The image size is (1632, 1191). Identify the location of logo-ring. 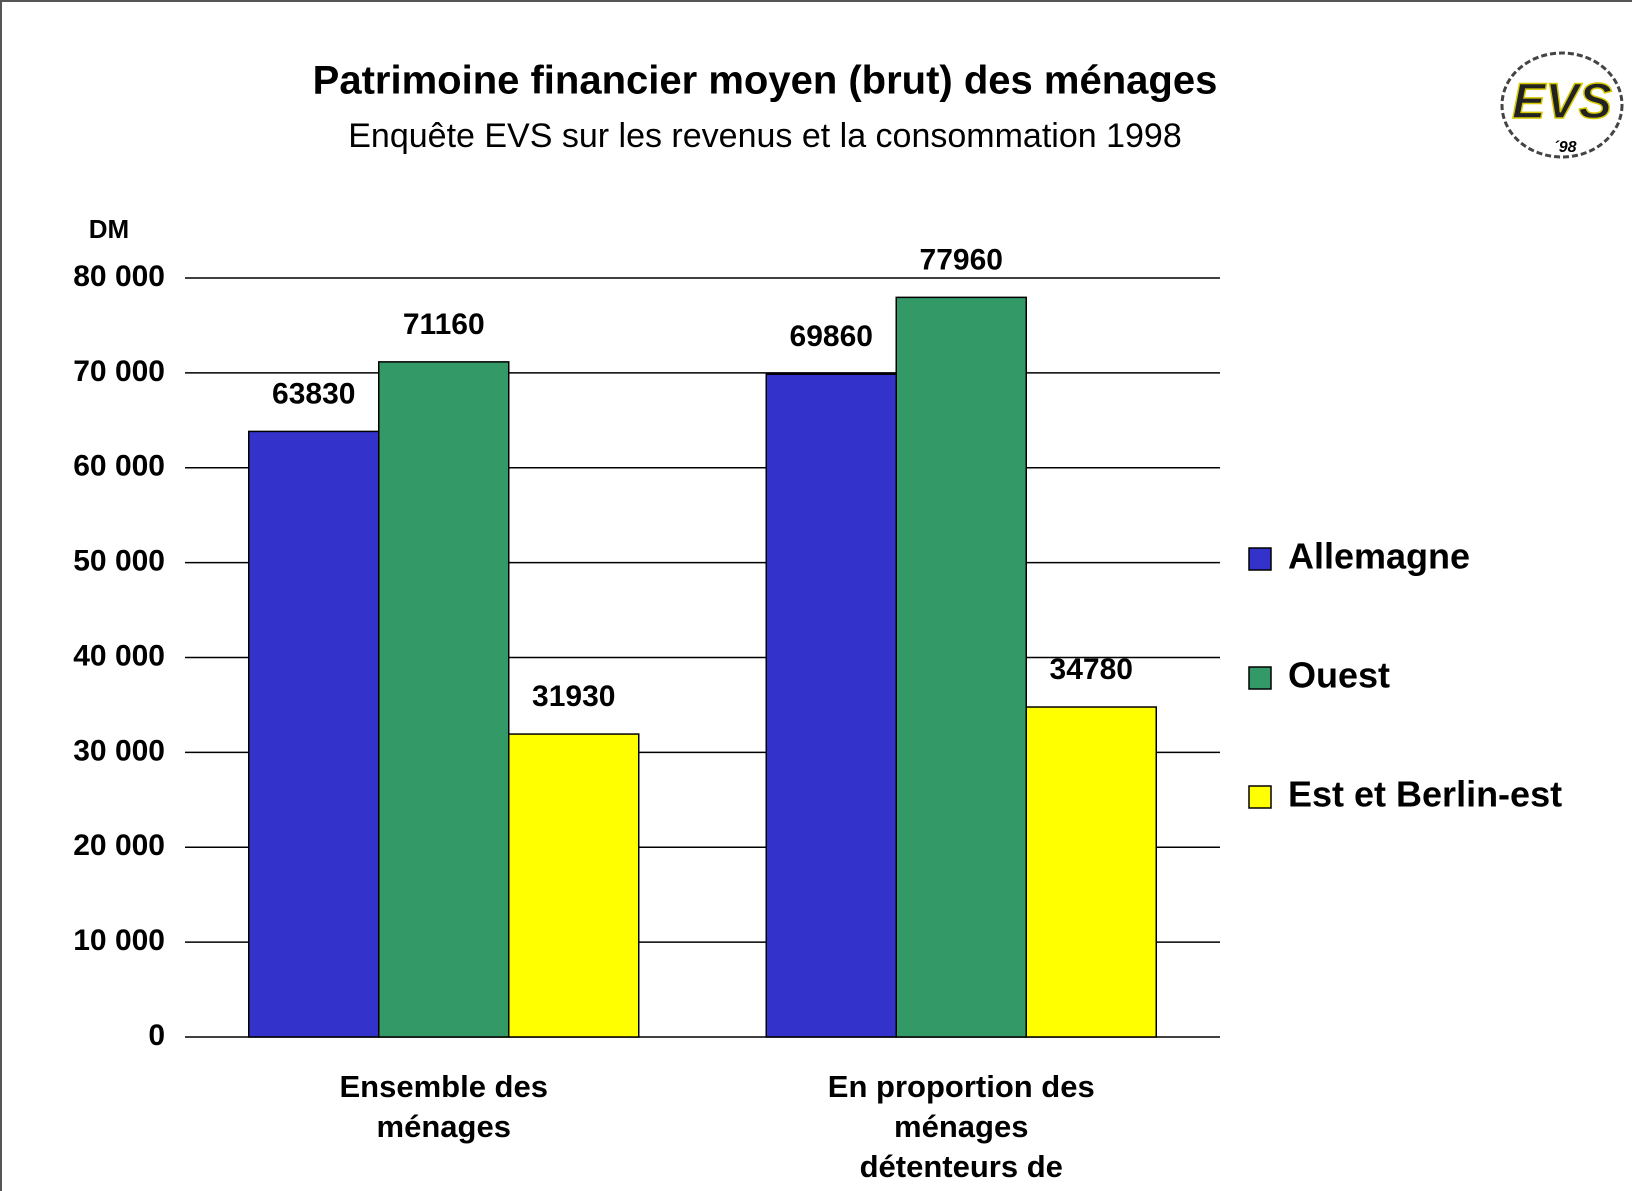
(1562, 105).